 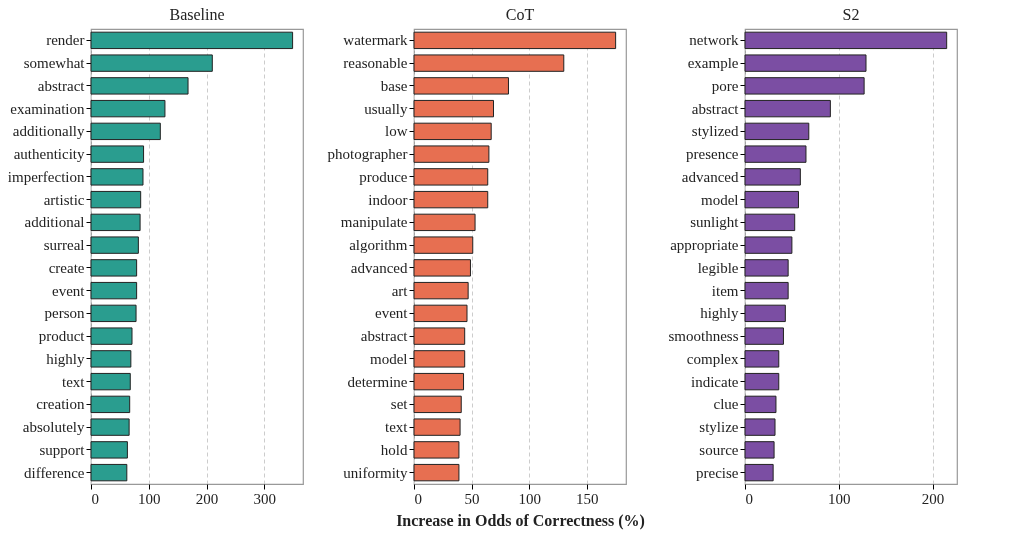 What do you see at coordinates (54, 222) in the screenshot?
I see `y-tick-label: additional` at bounding box center [54, 222].